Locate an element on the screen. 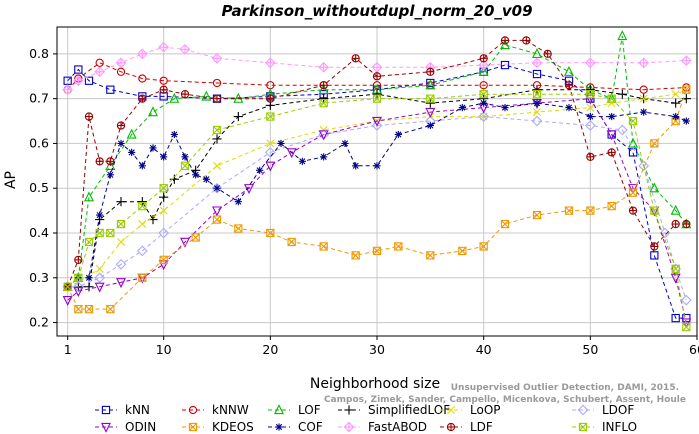  x-tick-label: 1 is located at coordinates (68, 349).